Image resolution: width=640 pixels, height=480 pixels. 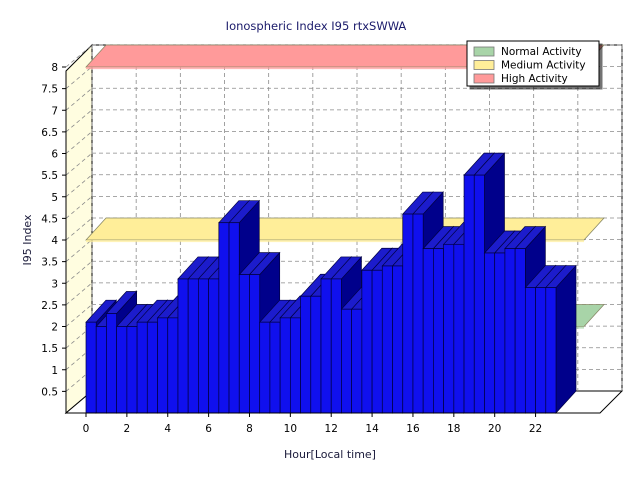 I want to click on x-tick-label: 10, so click(x=290, y=429).